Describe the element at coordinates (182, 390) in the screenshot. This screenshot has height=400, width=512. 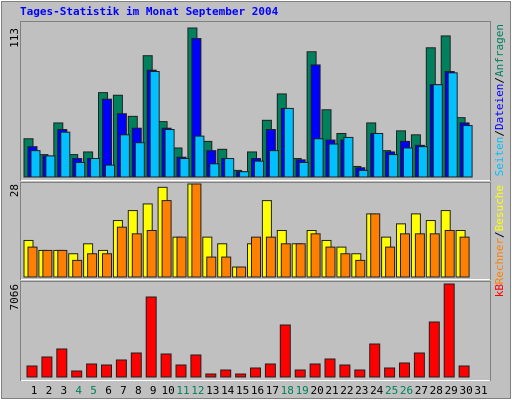
I see `x-tick-label: 11` at that location.